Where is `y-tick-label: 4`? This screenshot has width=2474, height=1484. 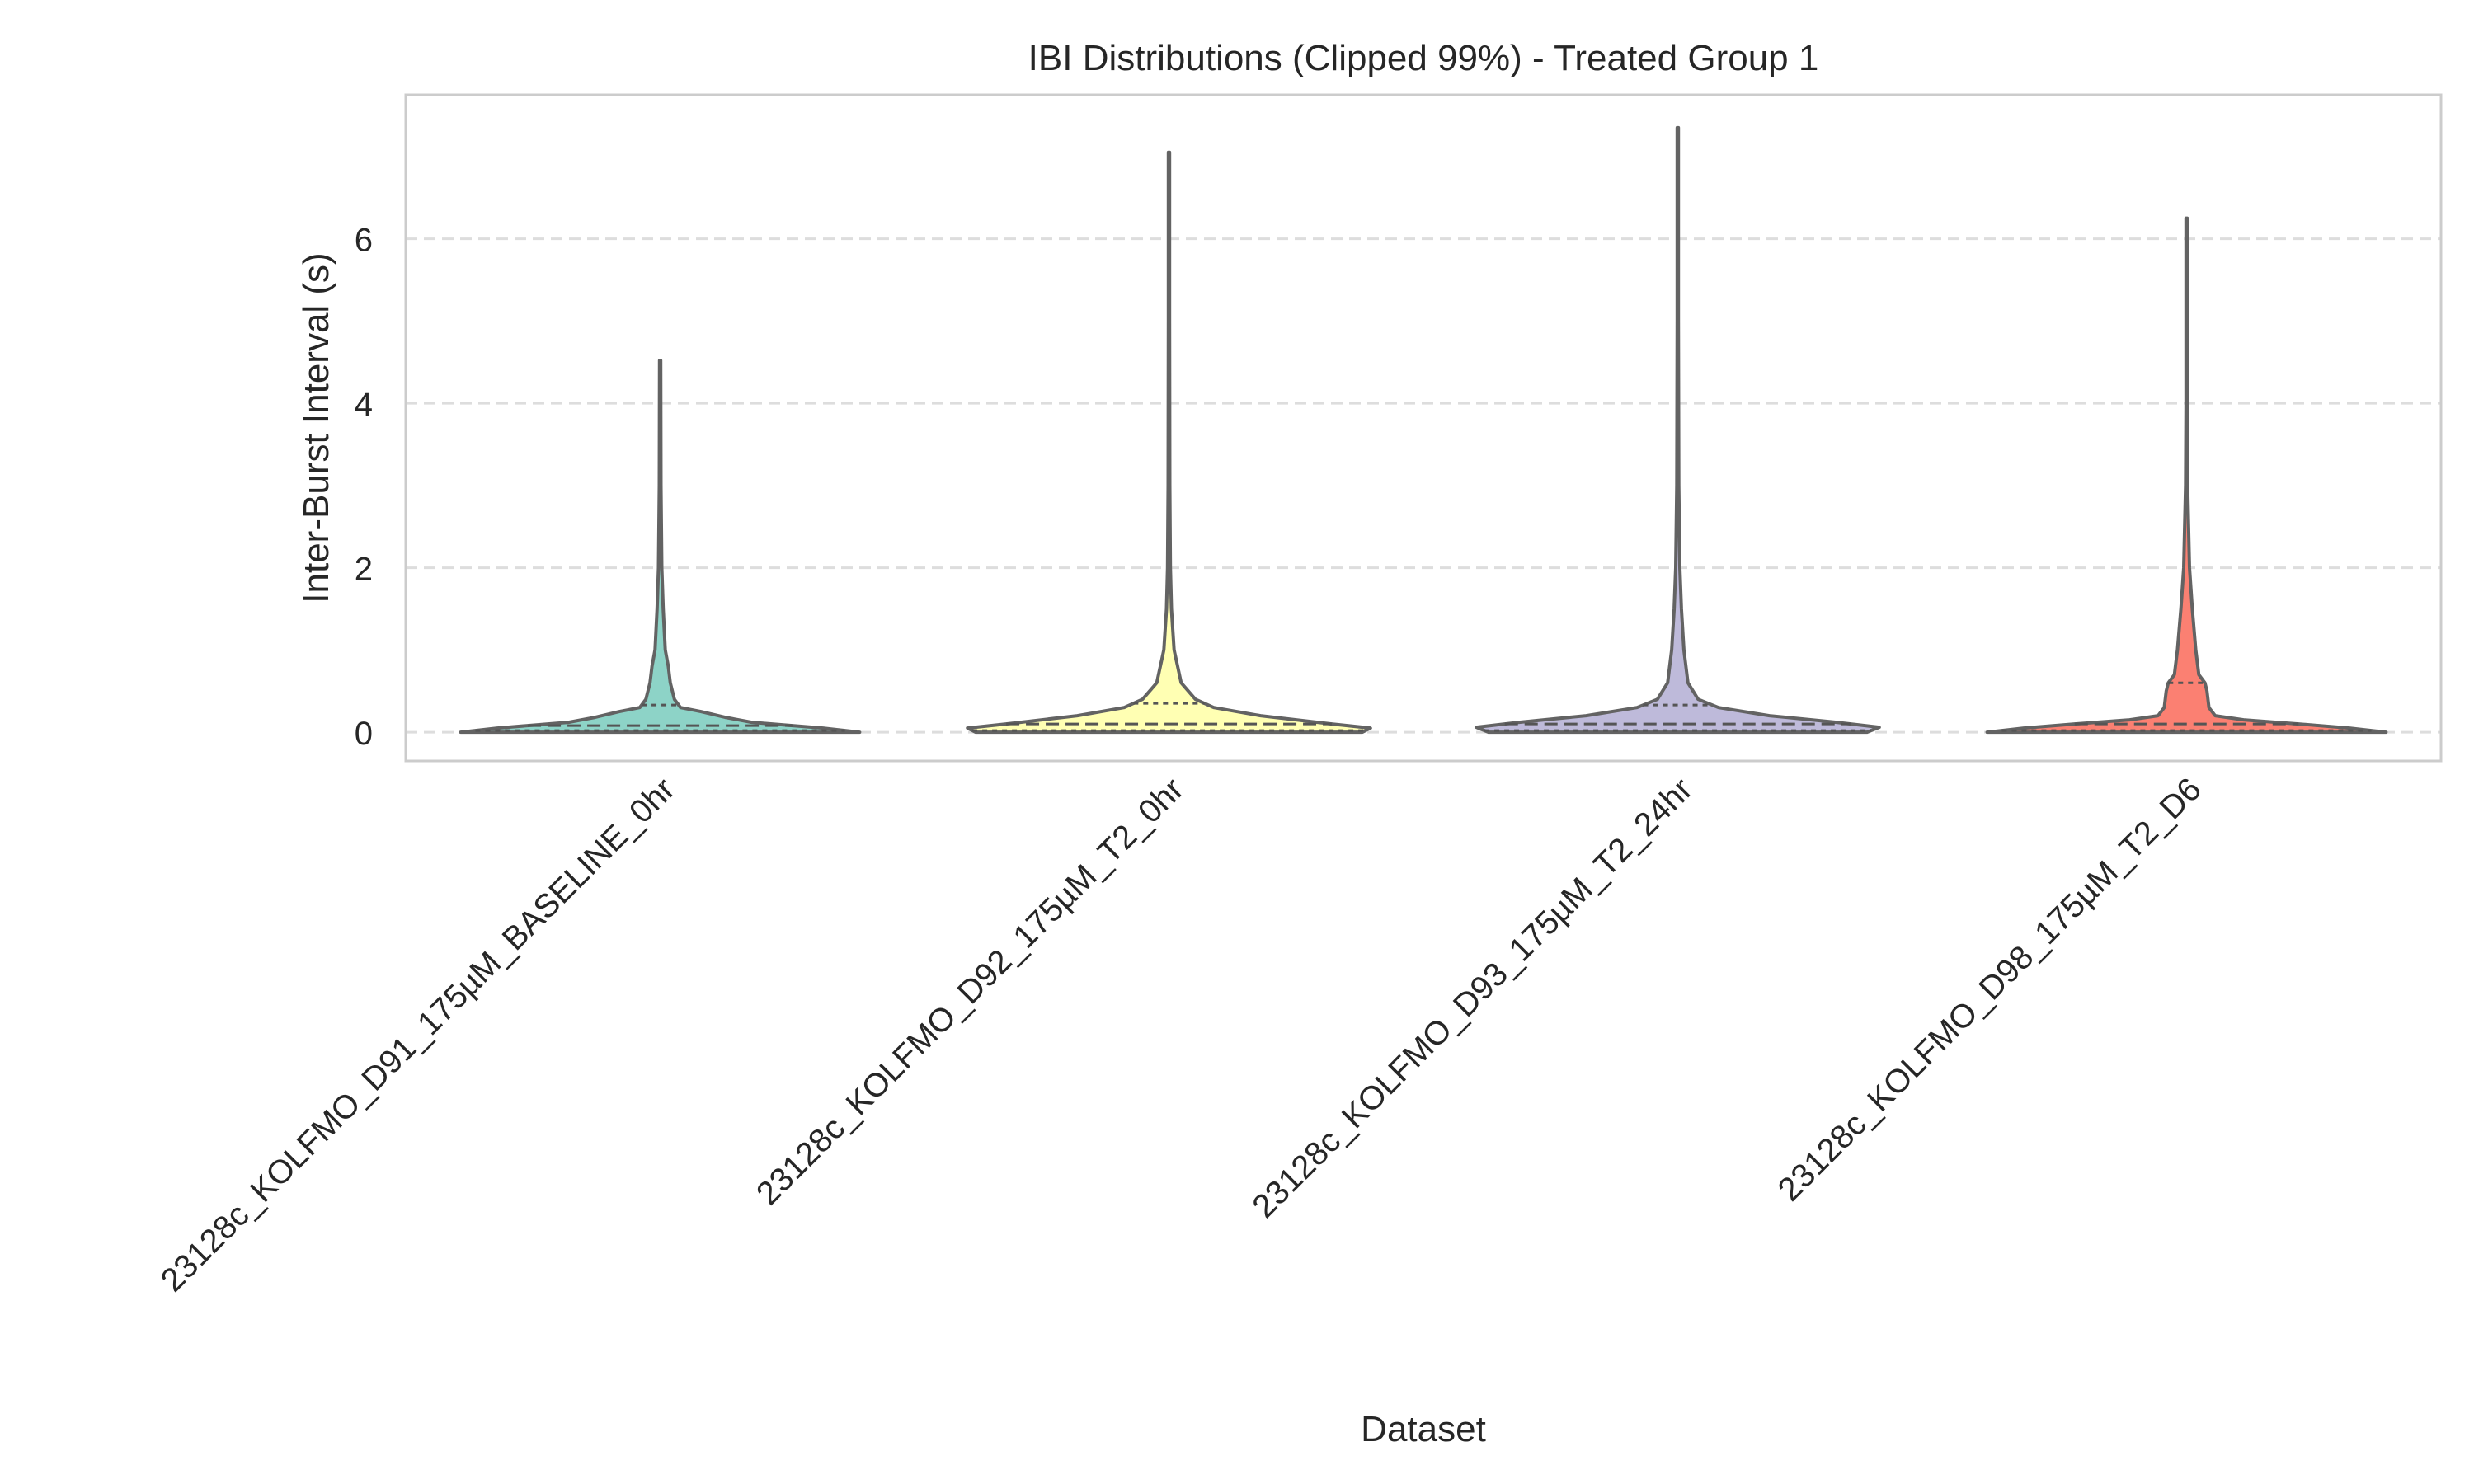 y-tick-label: 4 is located at coordinates (364, 405).